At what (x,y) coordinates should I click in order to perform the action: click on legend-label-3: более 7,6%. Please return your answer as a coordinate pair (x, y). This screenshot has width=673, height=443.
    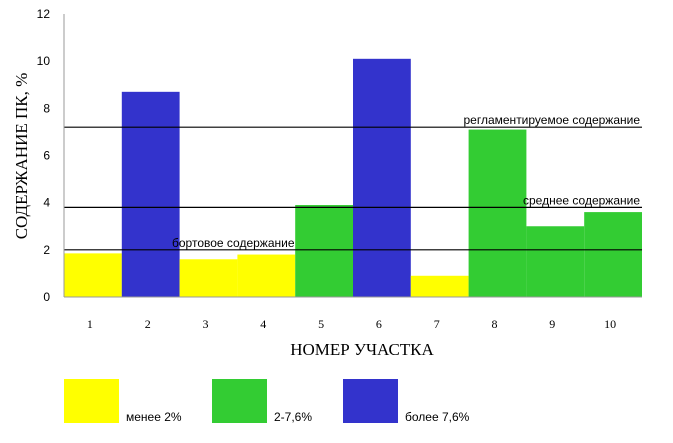
    Looking at the image, I should click on (437, 417).